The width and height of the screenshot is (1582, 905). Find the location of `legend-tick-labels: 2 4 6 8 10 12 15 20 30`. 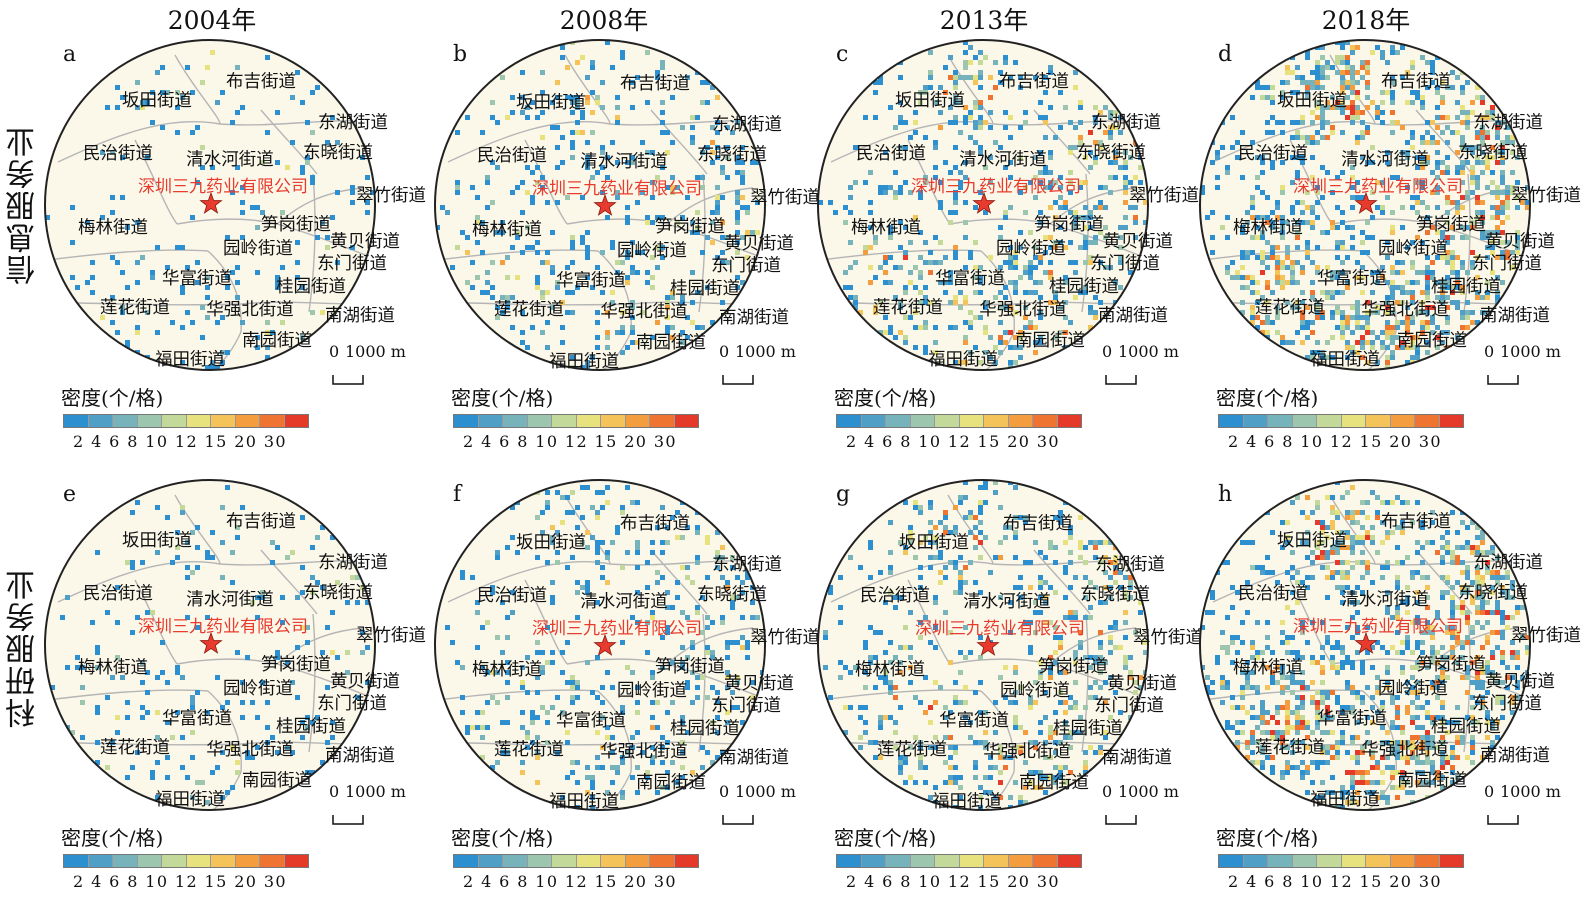

legend-tick-labels: 2 4 6 8 10 12 15 20 30 is located at coordinates (180, 881).